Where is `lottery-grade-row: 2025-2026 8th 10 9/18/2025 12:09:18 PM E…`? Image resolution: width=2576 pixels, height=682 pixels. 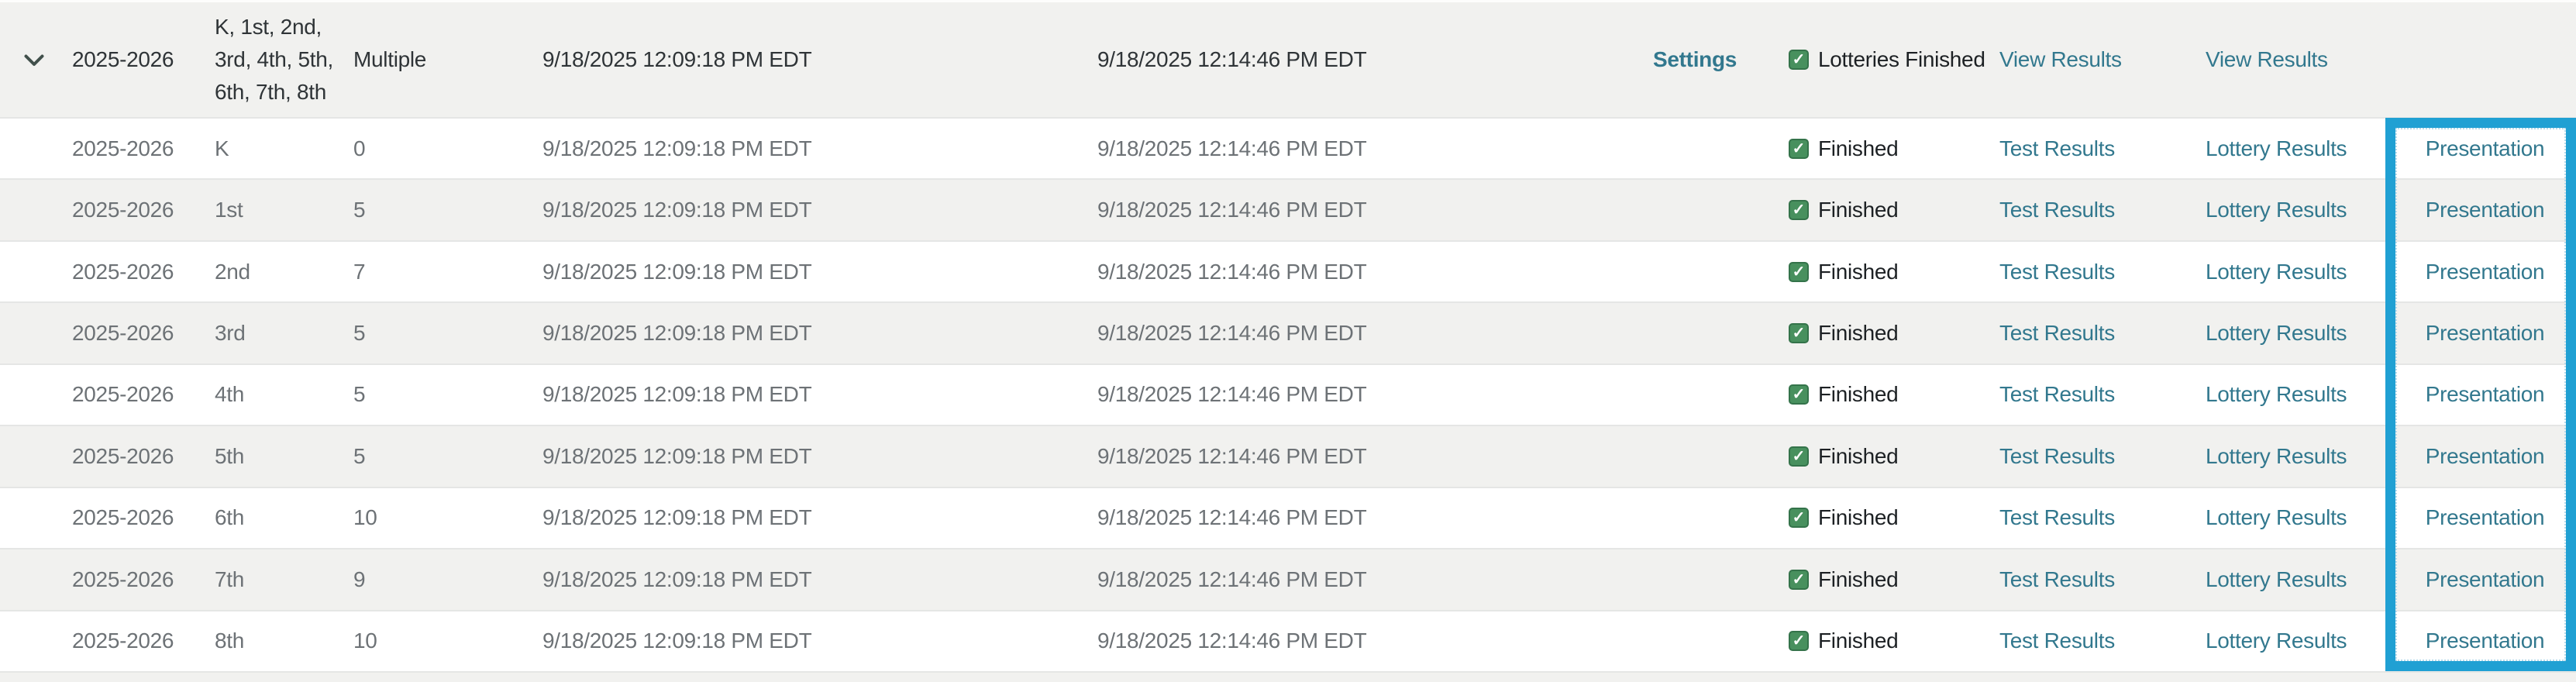 lottery-grade-row: 2025-2026 8th 10 9/18/2025 12:09:18 PM E… is located at coordinates (1288, 642).